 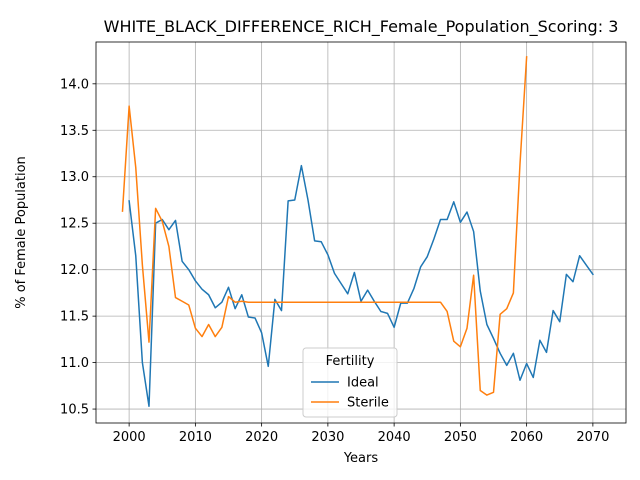 What do you see at coordinates (74, 224) in the screenshot?
I see `y-tick-label: 12.5` at bounding box center [74, 224].